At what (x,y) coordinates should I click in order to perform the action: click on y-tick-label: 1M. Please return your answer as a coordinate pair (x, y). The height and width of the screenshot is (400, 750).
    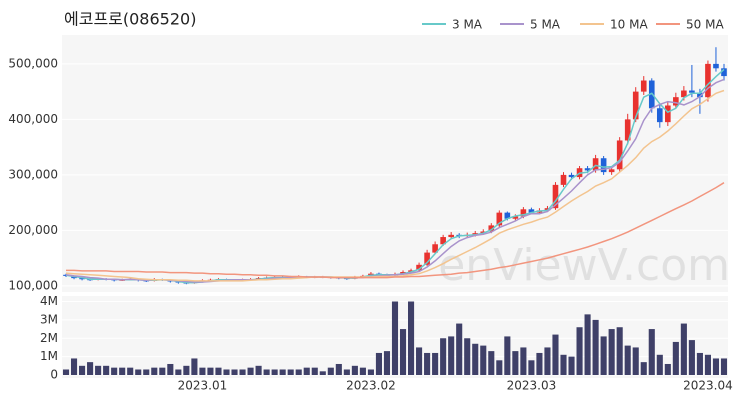
    Looking at the image, I should click on (49, 356).